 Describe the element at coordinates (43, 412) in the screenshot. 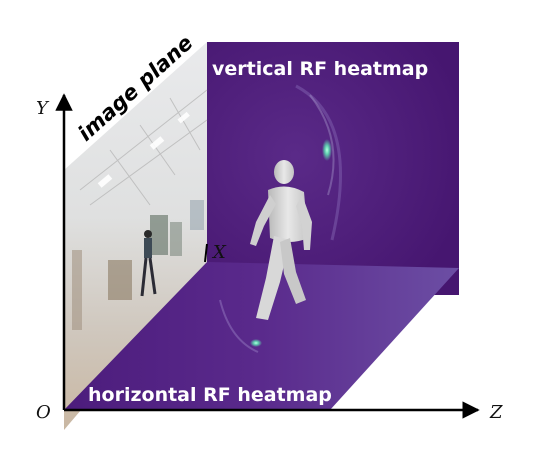

I see `origin-label: O` at that location.